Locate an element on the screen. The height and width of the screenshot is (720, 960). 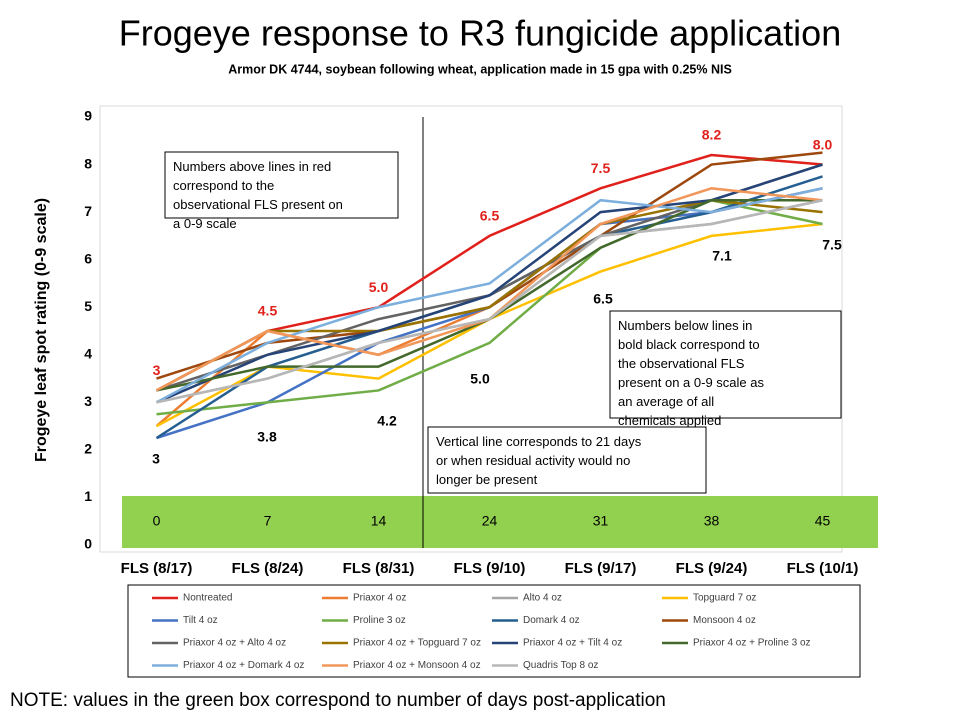
value-label: 5.0 is located at coordinates (379, 287).